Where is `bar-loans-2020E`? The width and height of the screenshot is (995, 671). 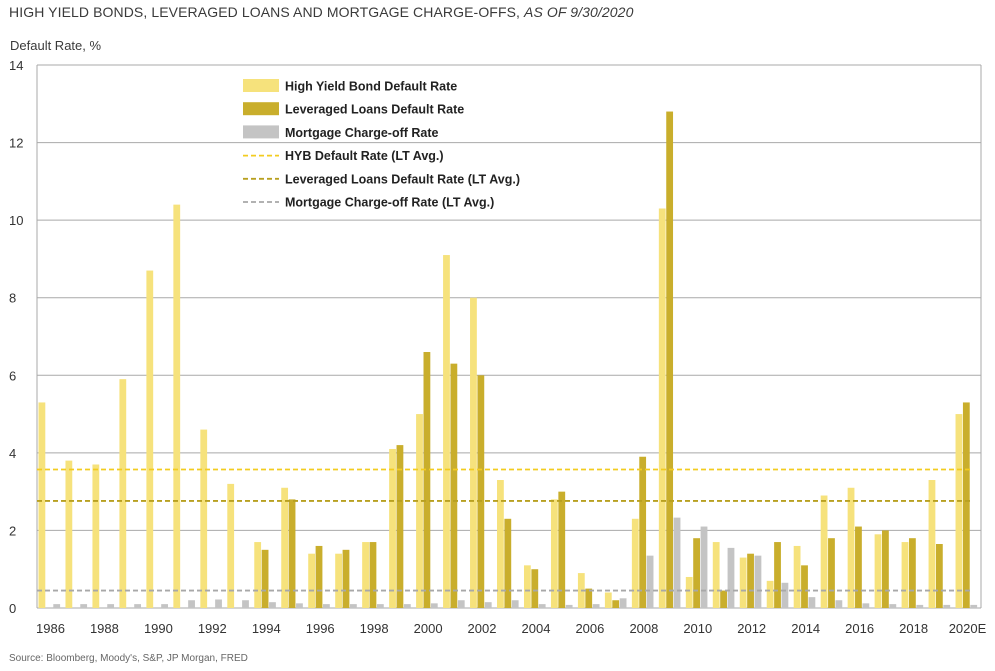
bar-loans-2020E is located at coordinates (966, 505).